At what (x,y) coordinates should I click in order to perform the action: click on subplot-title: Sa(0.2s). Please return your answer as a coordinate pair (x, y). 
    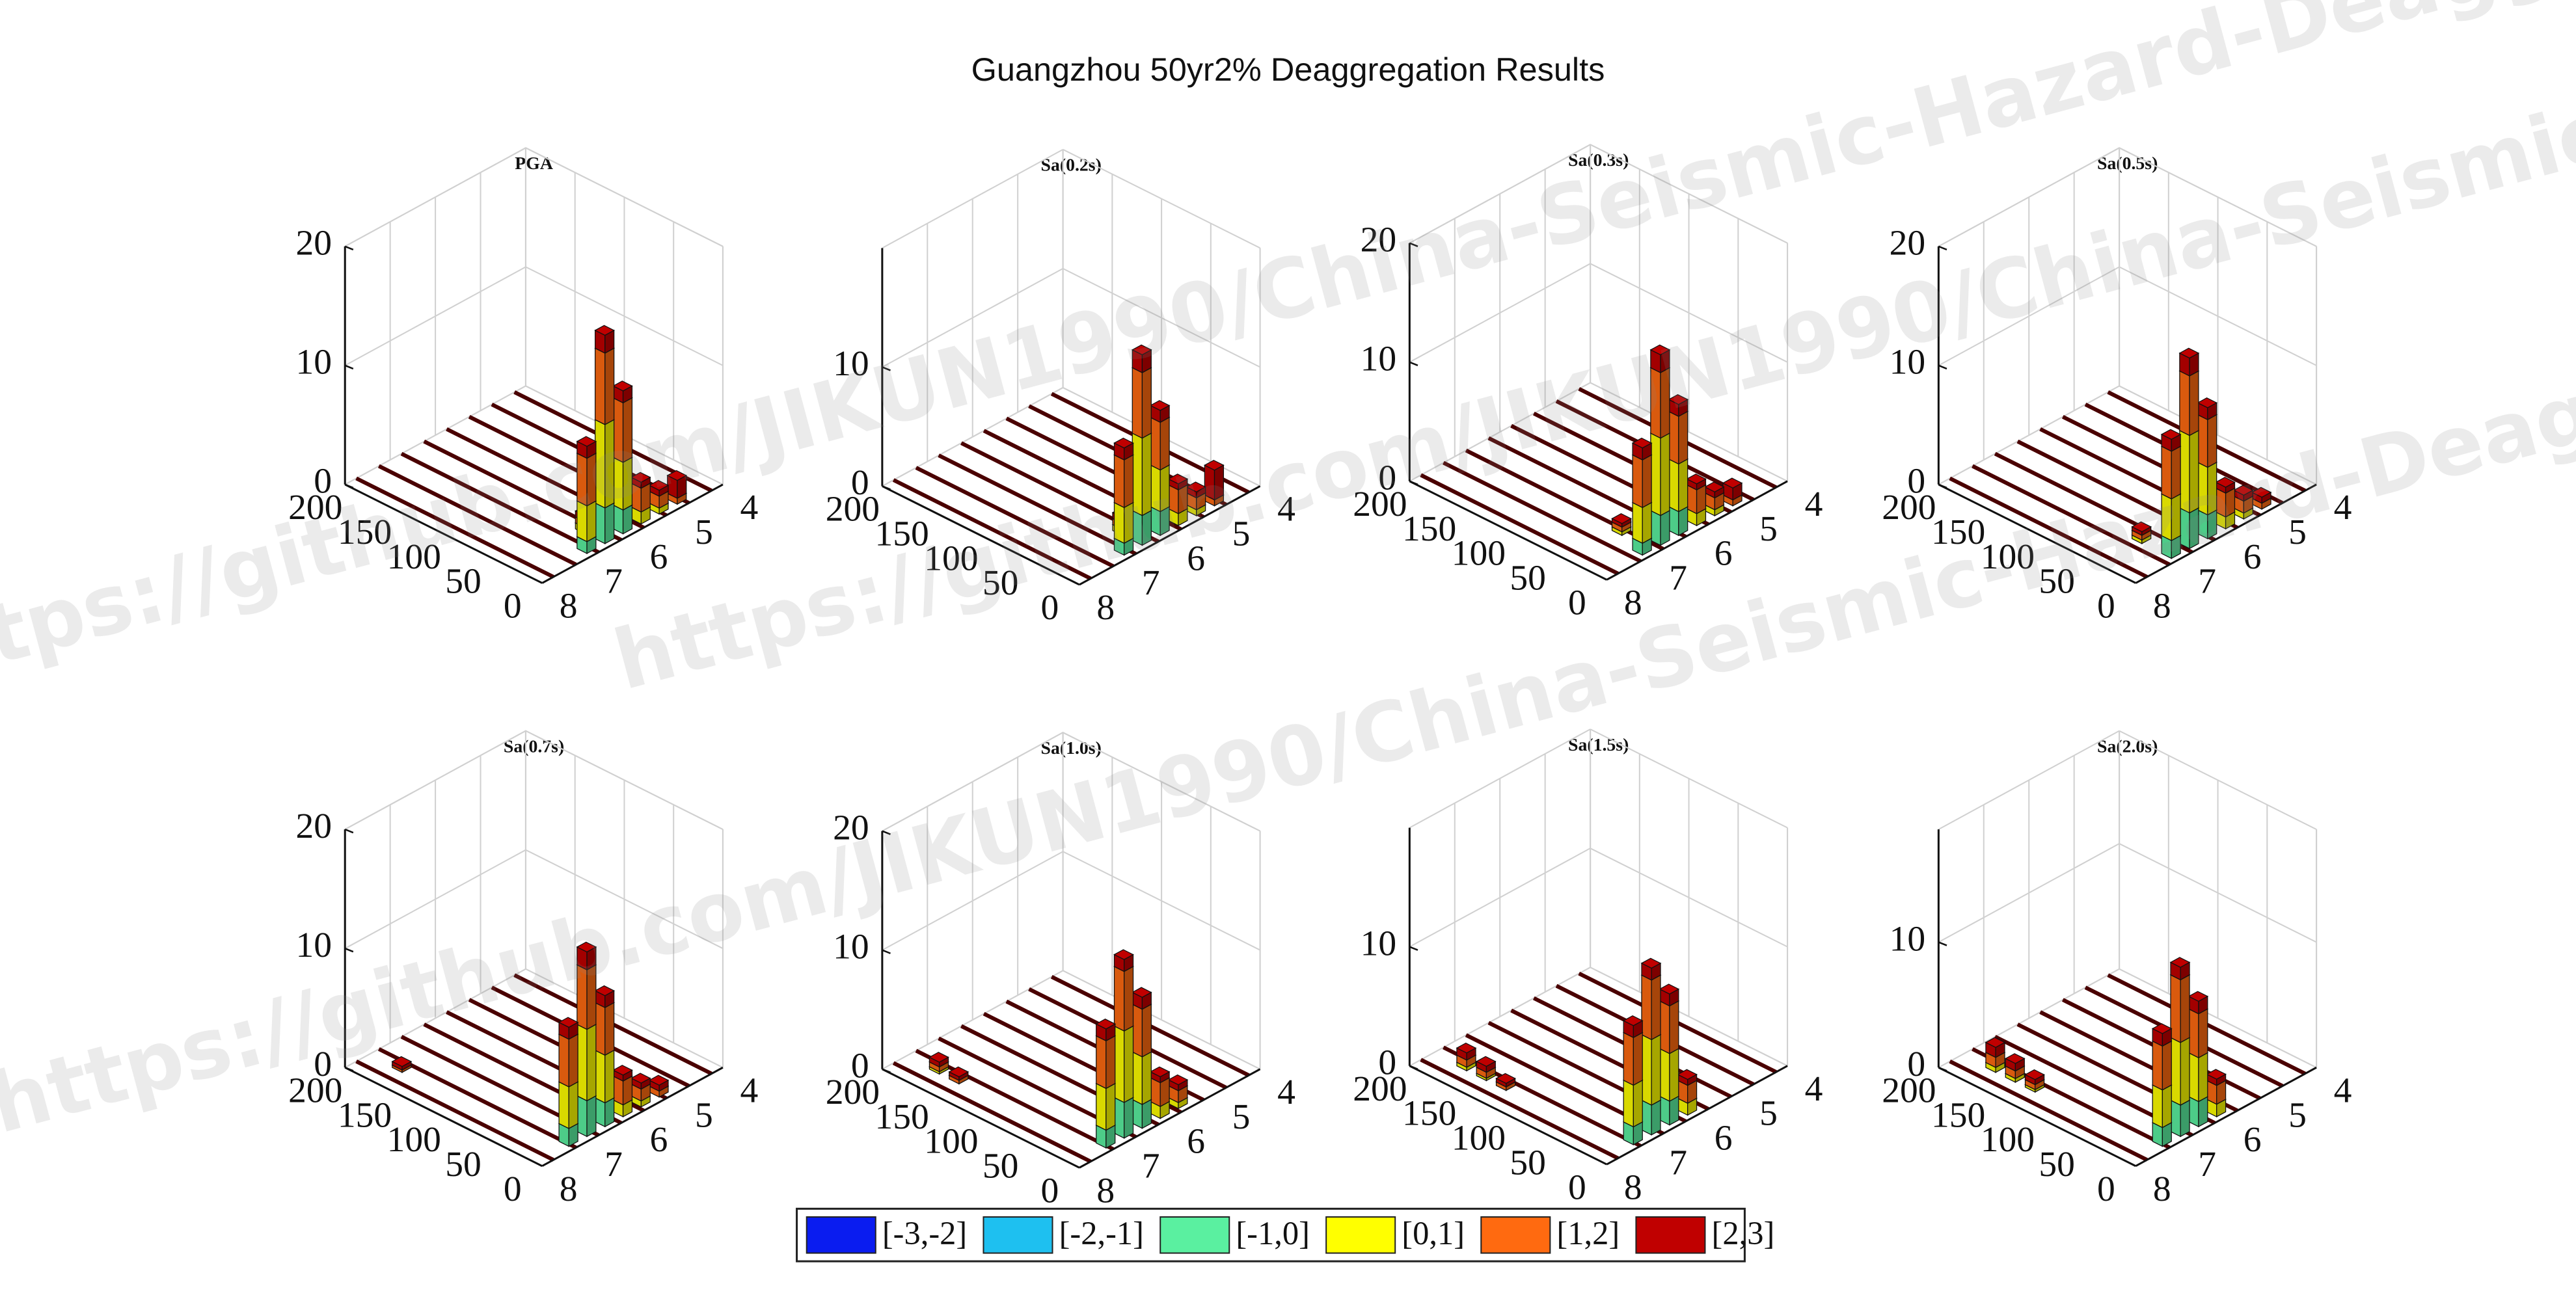
    Looking at the image, I should click on (1071, 165).